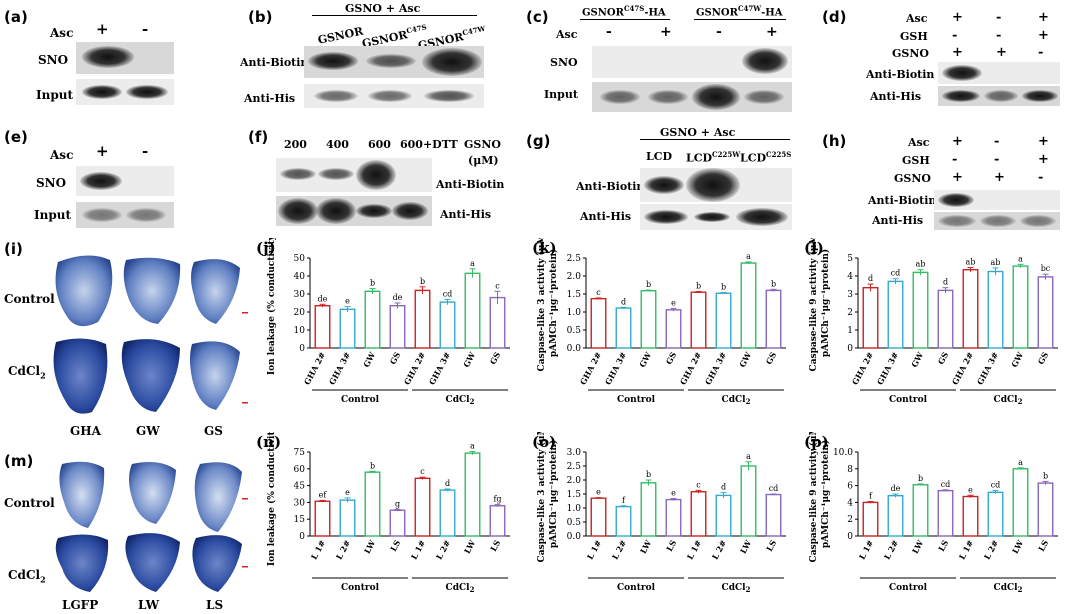 The width and height of the screenshot is (1080, 614). I want to click on sign: -, so click(145, 29).